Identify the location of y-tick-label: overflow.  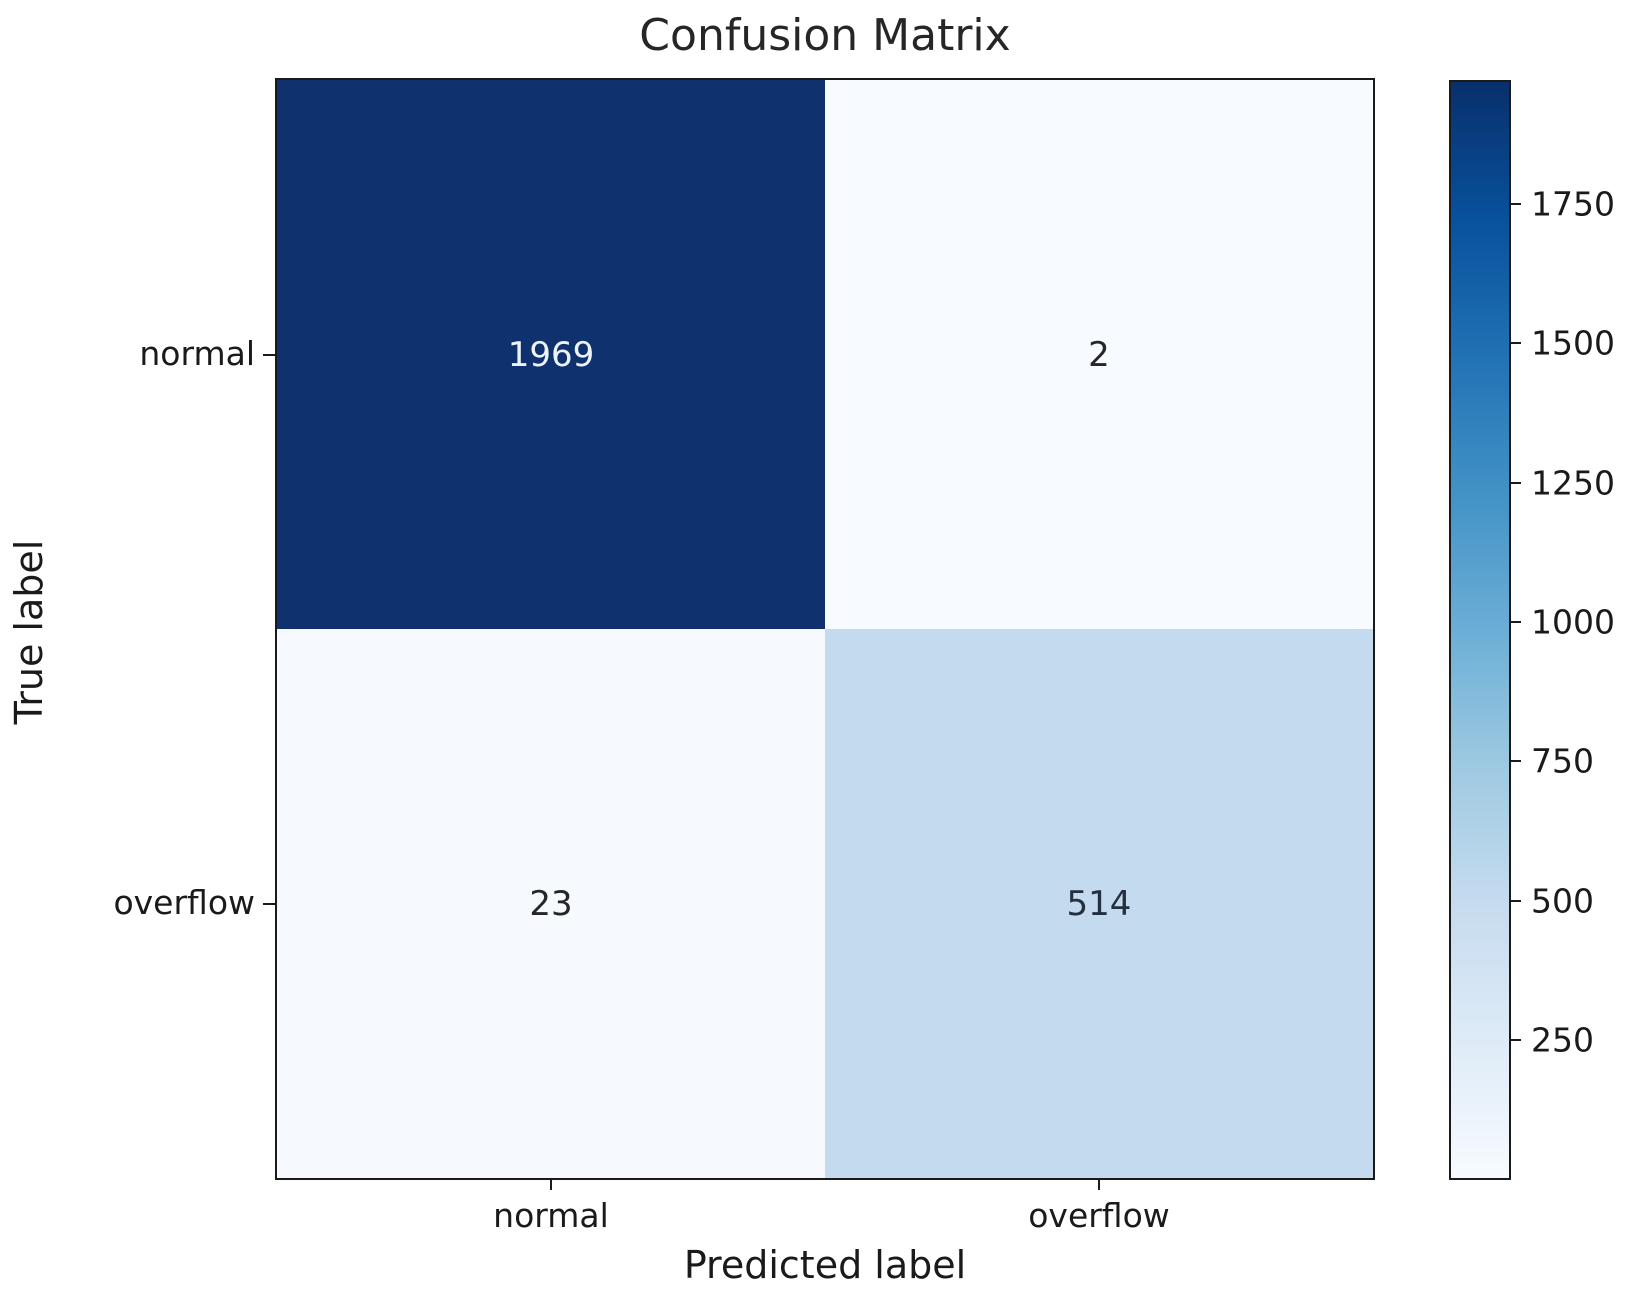
(184, 902).